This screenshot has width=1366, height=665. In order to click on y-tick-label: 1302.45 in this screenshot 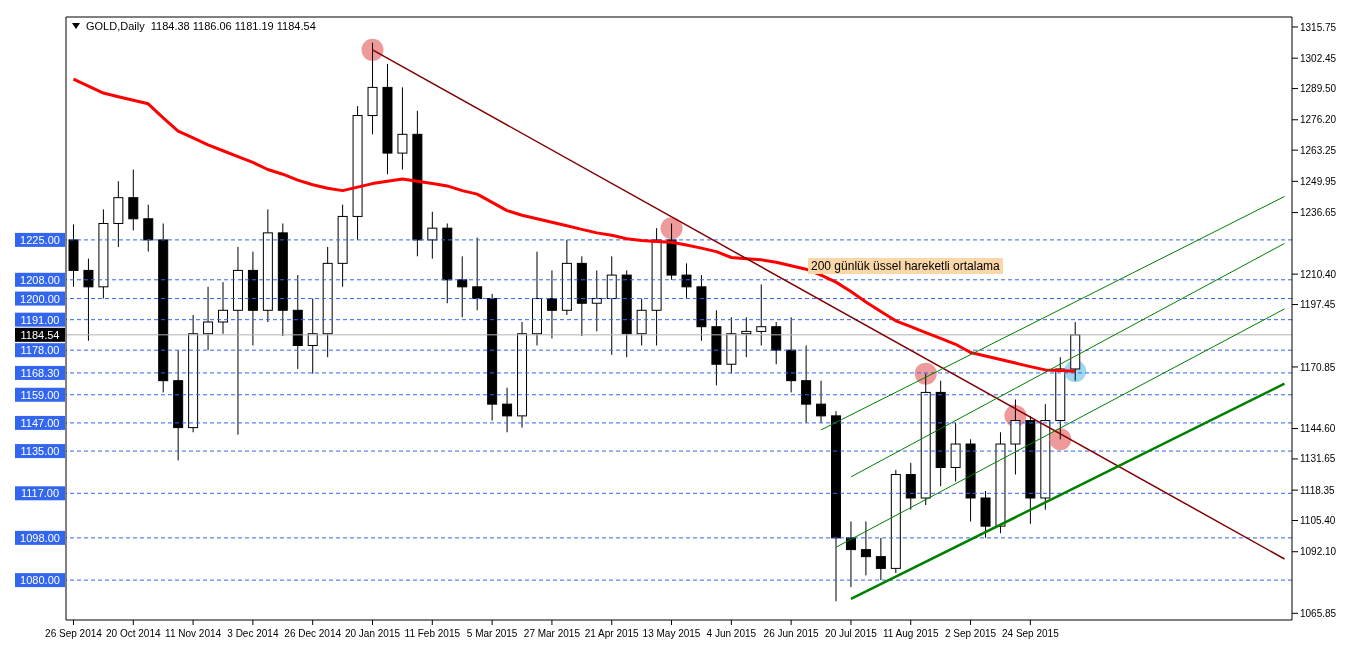, I will do `click(1318, 58)`.